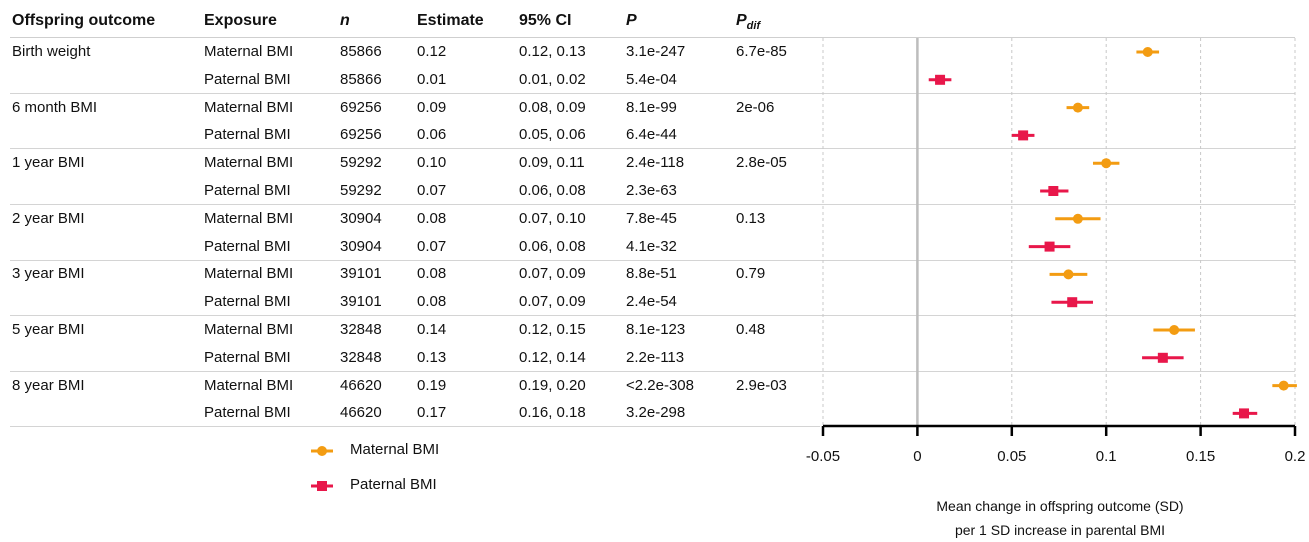 The width and height of the screenshot is (1309, 542). Describe the element at coordinates (651, 274) in the screenshot. I see `row-p: 8.8e-51` at that location.